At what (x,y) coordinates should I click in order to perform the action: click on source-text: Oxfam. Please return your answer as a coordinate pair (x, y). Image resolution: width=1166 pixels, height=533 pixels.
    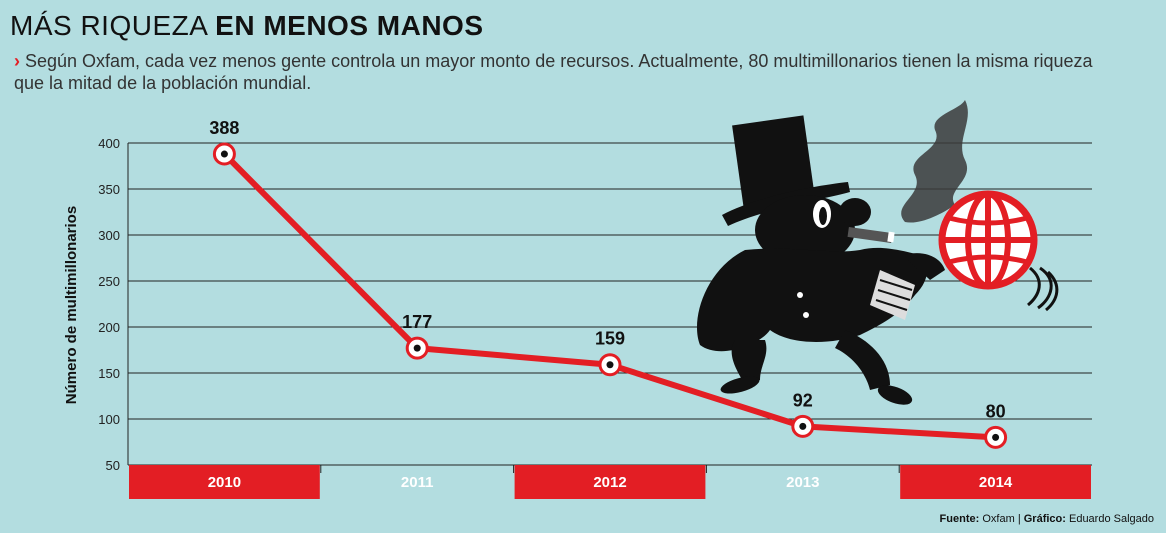
    Looking at the image, I should click on (998, 519).